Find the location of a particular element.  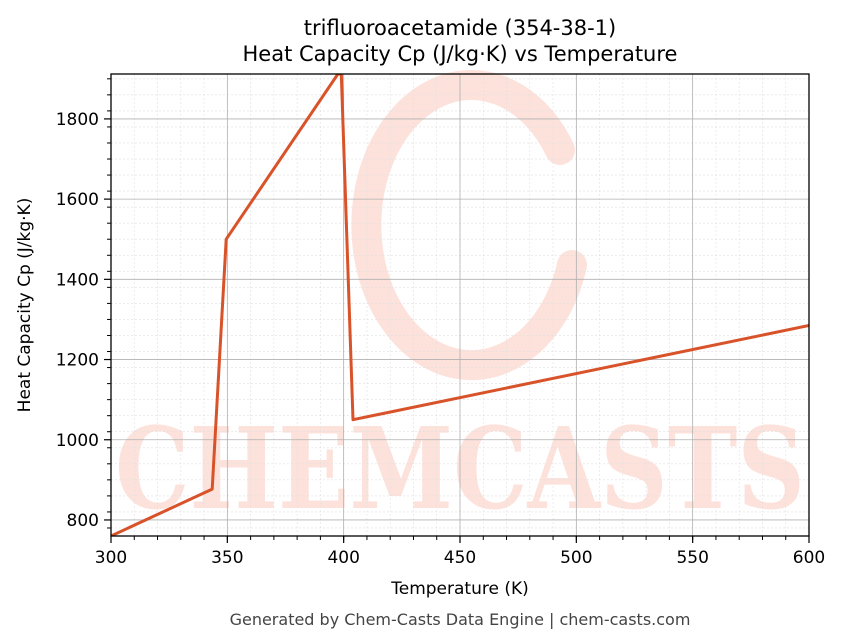

x-tick-label: 550 is located at coordinates (692, 558).